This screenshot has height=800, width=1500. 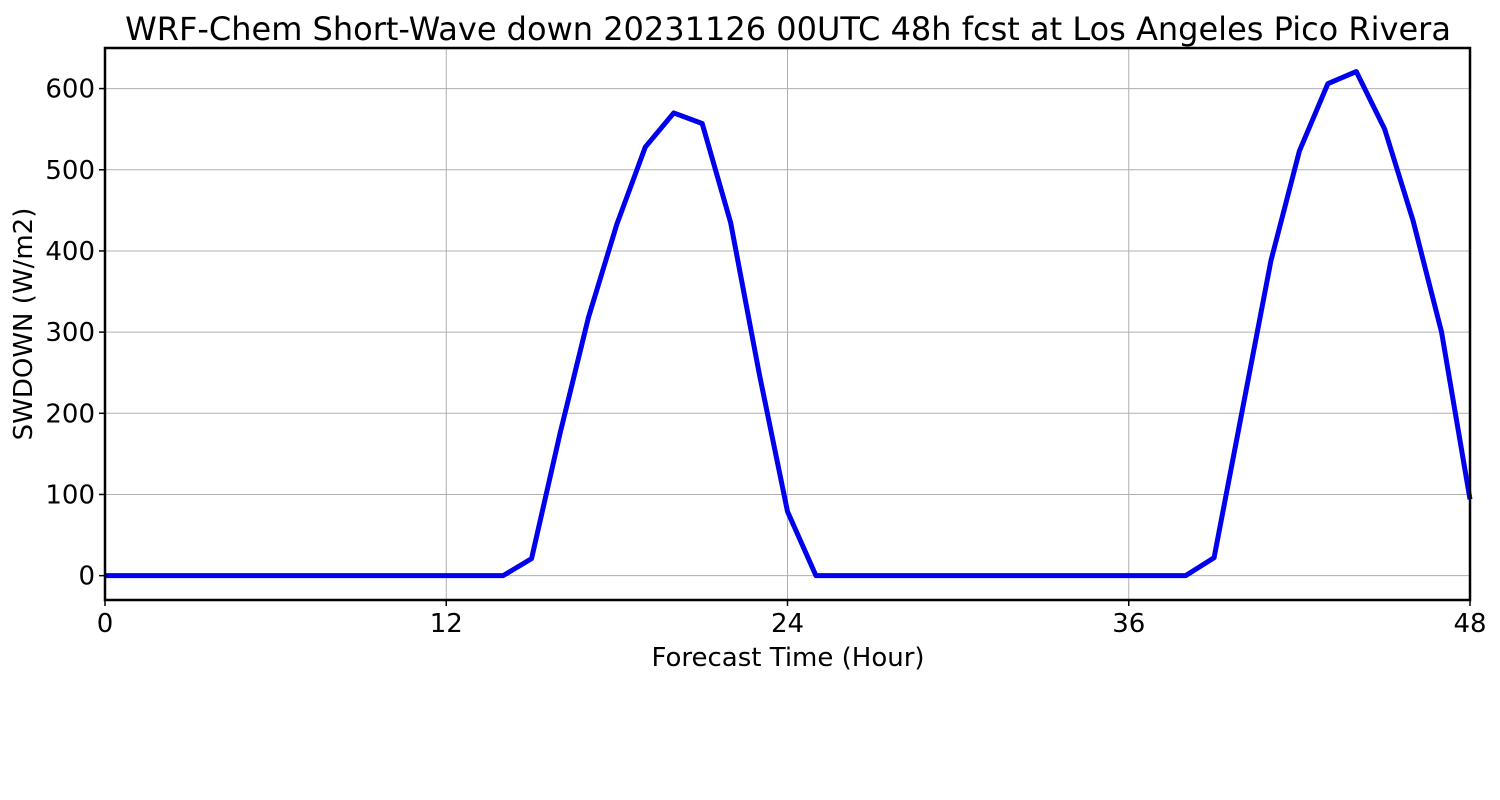 I want to click on y-tick-label: 600, so click(x=70, y=90).